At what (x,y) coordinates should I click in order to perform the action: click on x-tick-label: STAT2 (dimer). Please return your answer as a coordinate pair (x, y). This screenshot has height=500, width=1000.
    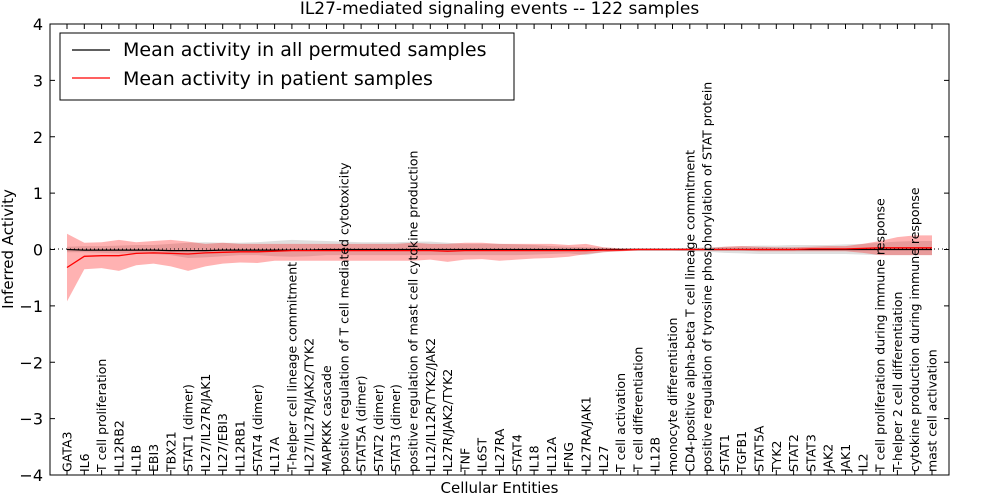
    Looking at the image, I should click on (378, 428).